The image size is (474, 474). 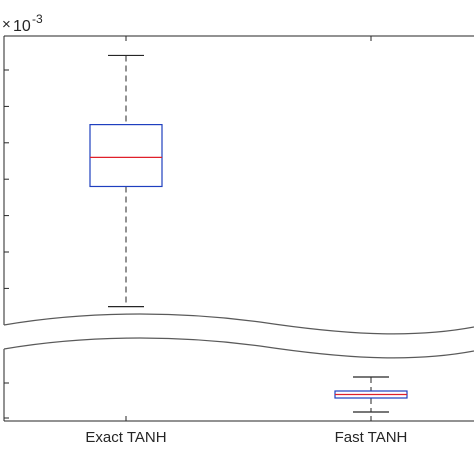 I want to click on x-tick-label-0: Exact TANH, so click(x=125, y=437).